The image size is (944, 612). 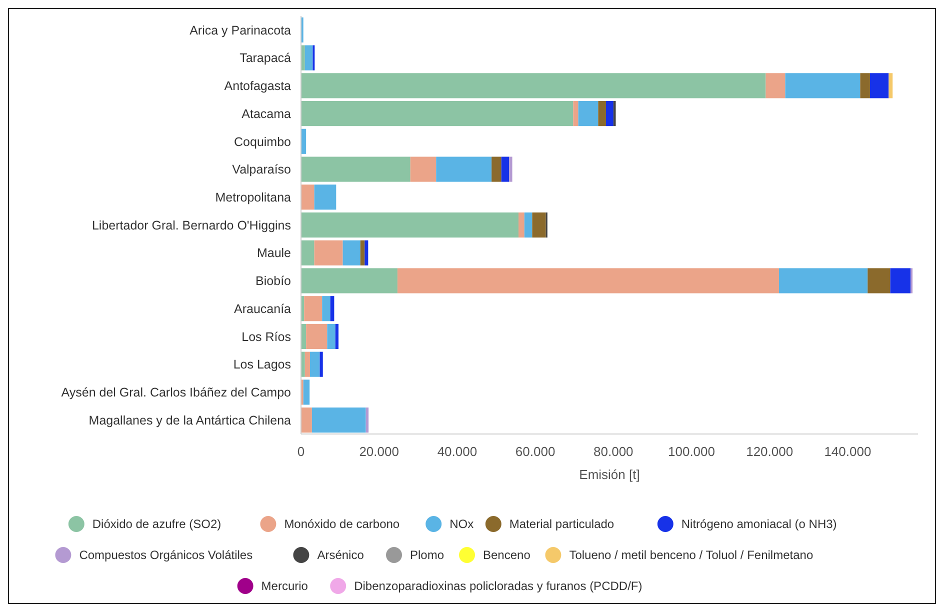 I want to click on x-tick-label: 140.000, so click(x=848, y=451).